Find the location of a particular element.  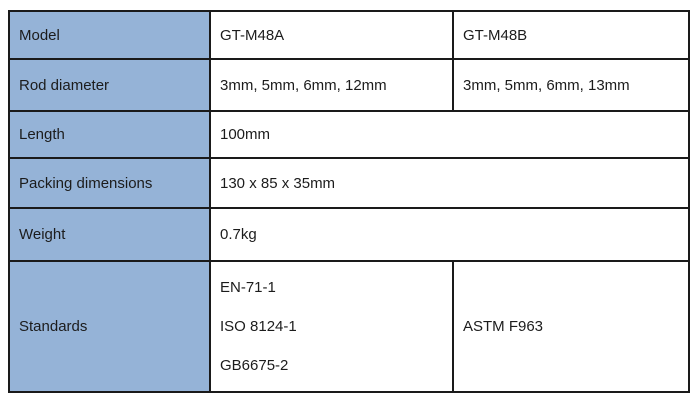

table-row-length: Length 100mm is located at coordinates (349, 134).